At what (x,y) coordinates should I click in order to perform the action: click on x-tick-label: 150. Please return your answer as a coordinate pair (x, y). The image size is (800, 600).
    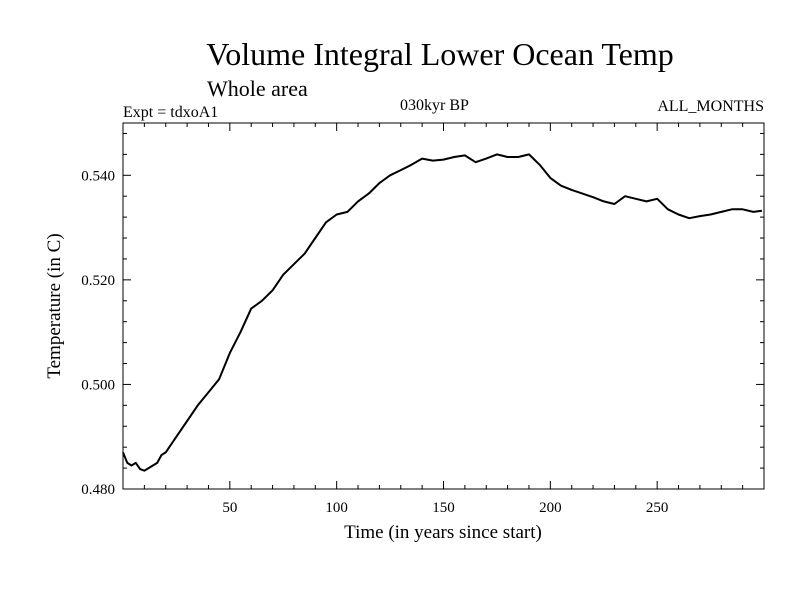
    Looking at the image, I should click on (443, 508).